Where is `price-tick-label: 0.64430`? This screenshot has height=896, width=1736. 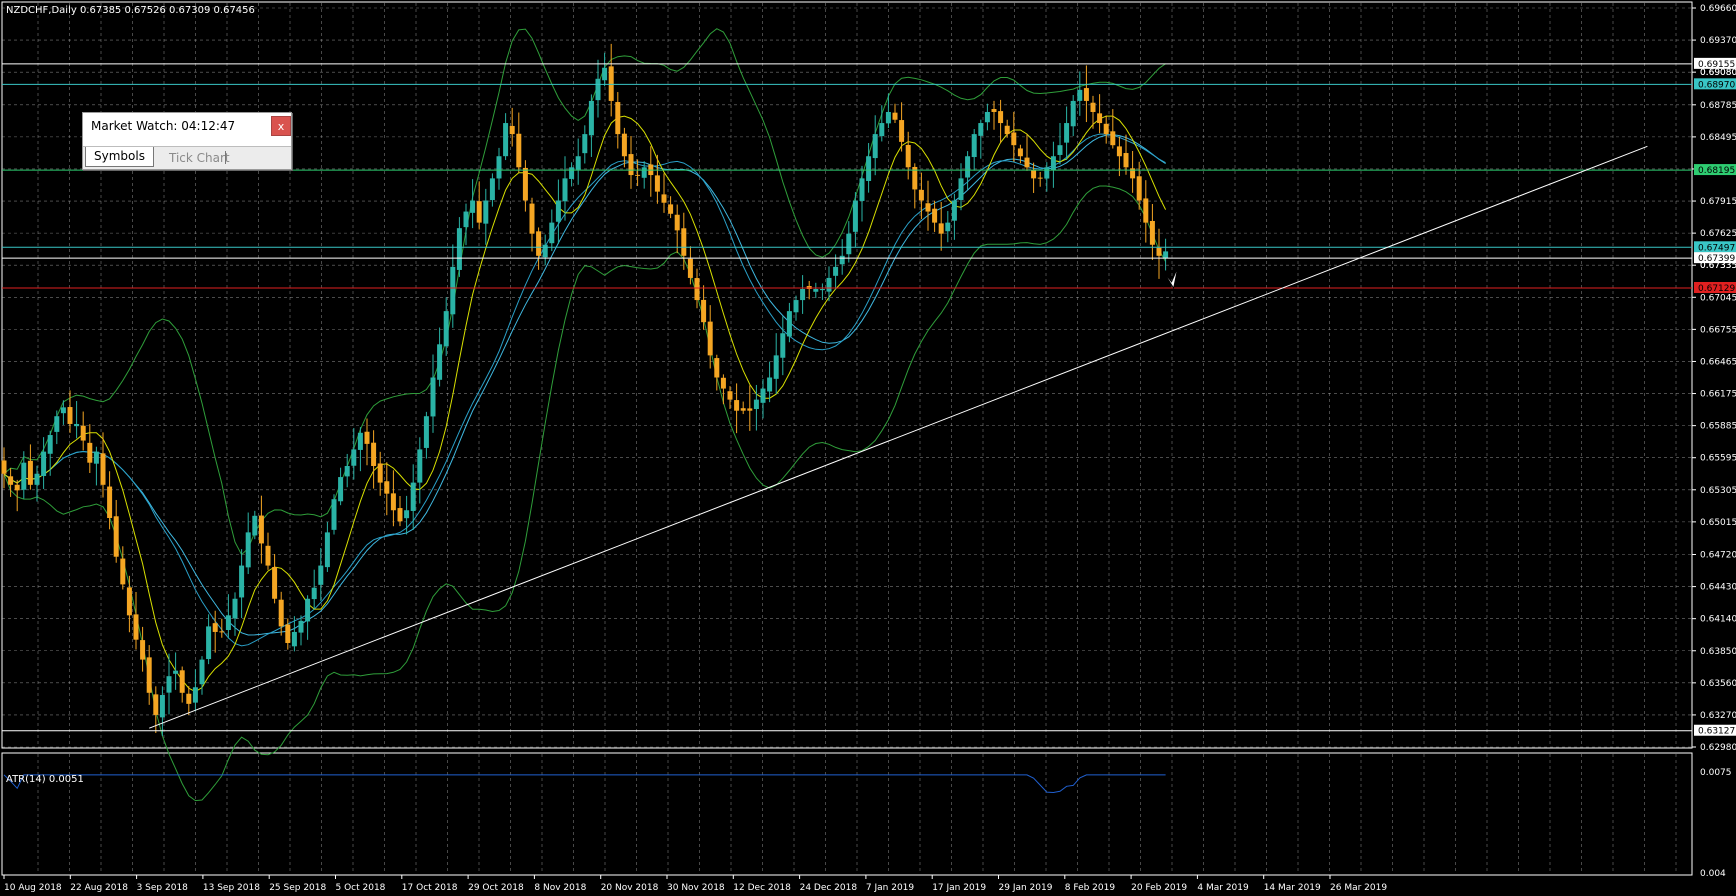 price-tick-label: 0.64430 is located at coordinates (1718, 588).